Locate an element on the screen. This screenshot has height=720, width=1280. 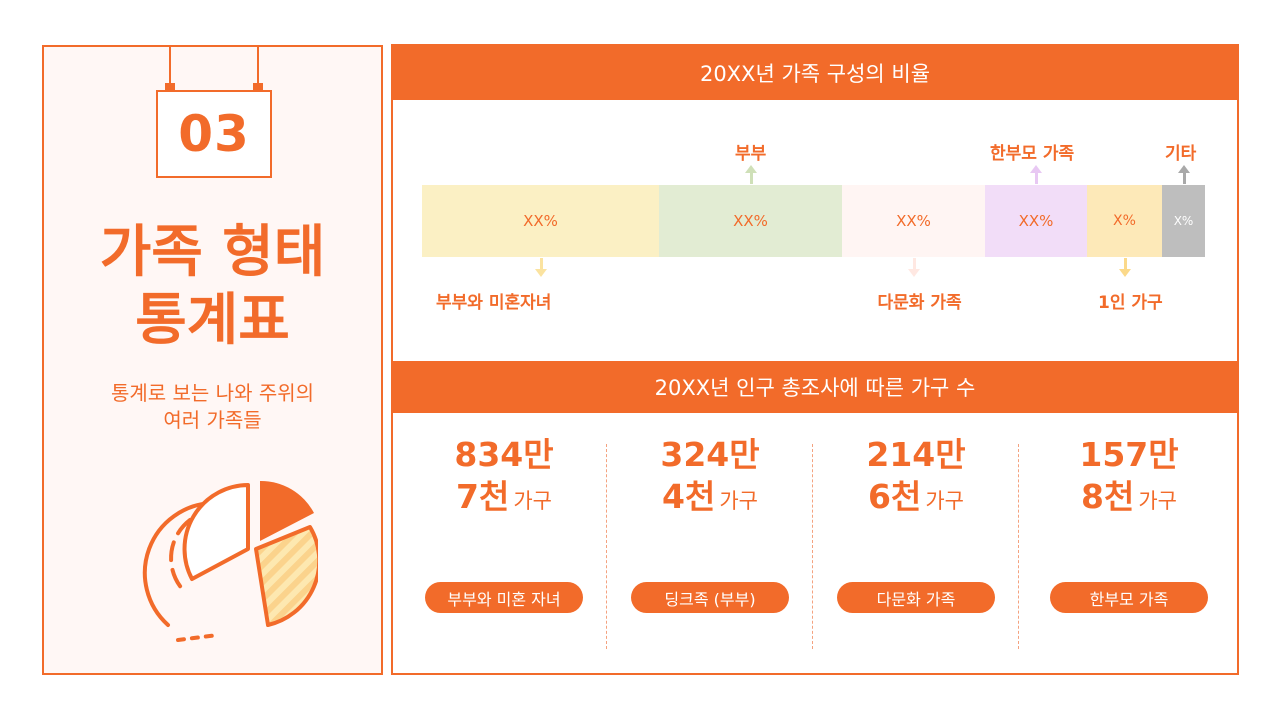
household-stat: 157만 8천 가구 is located at coordinates (1129, 478).